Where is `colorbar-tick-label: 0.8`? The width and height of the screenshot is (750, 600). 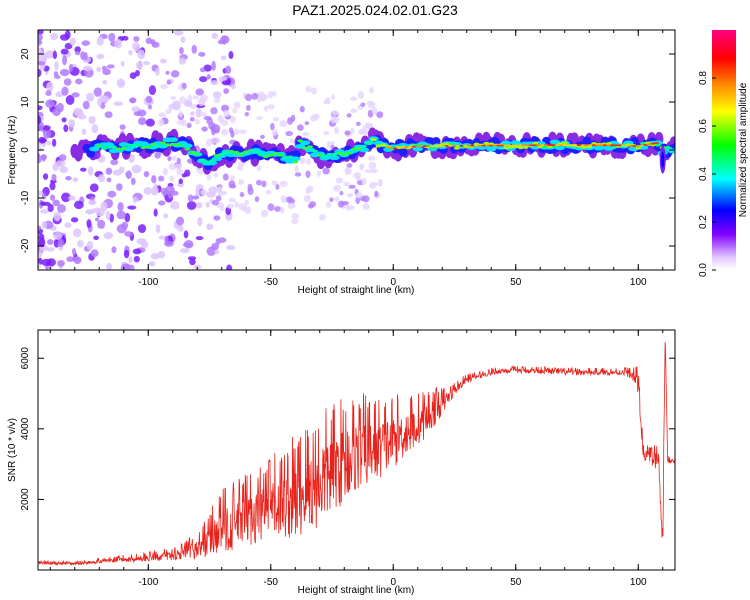
colorbar-tick-label: 0.8 is located at coordinates (703, 78).